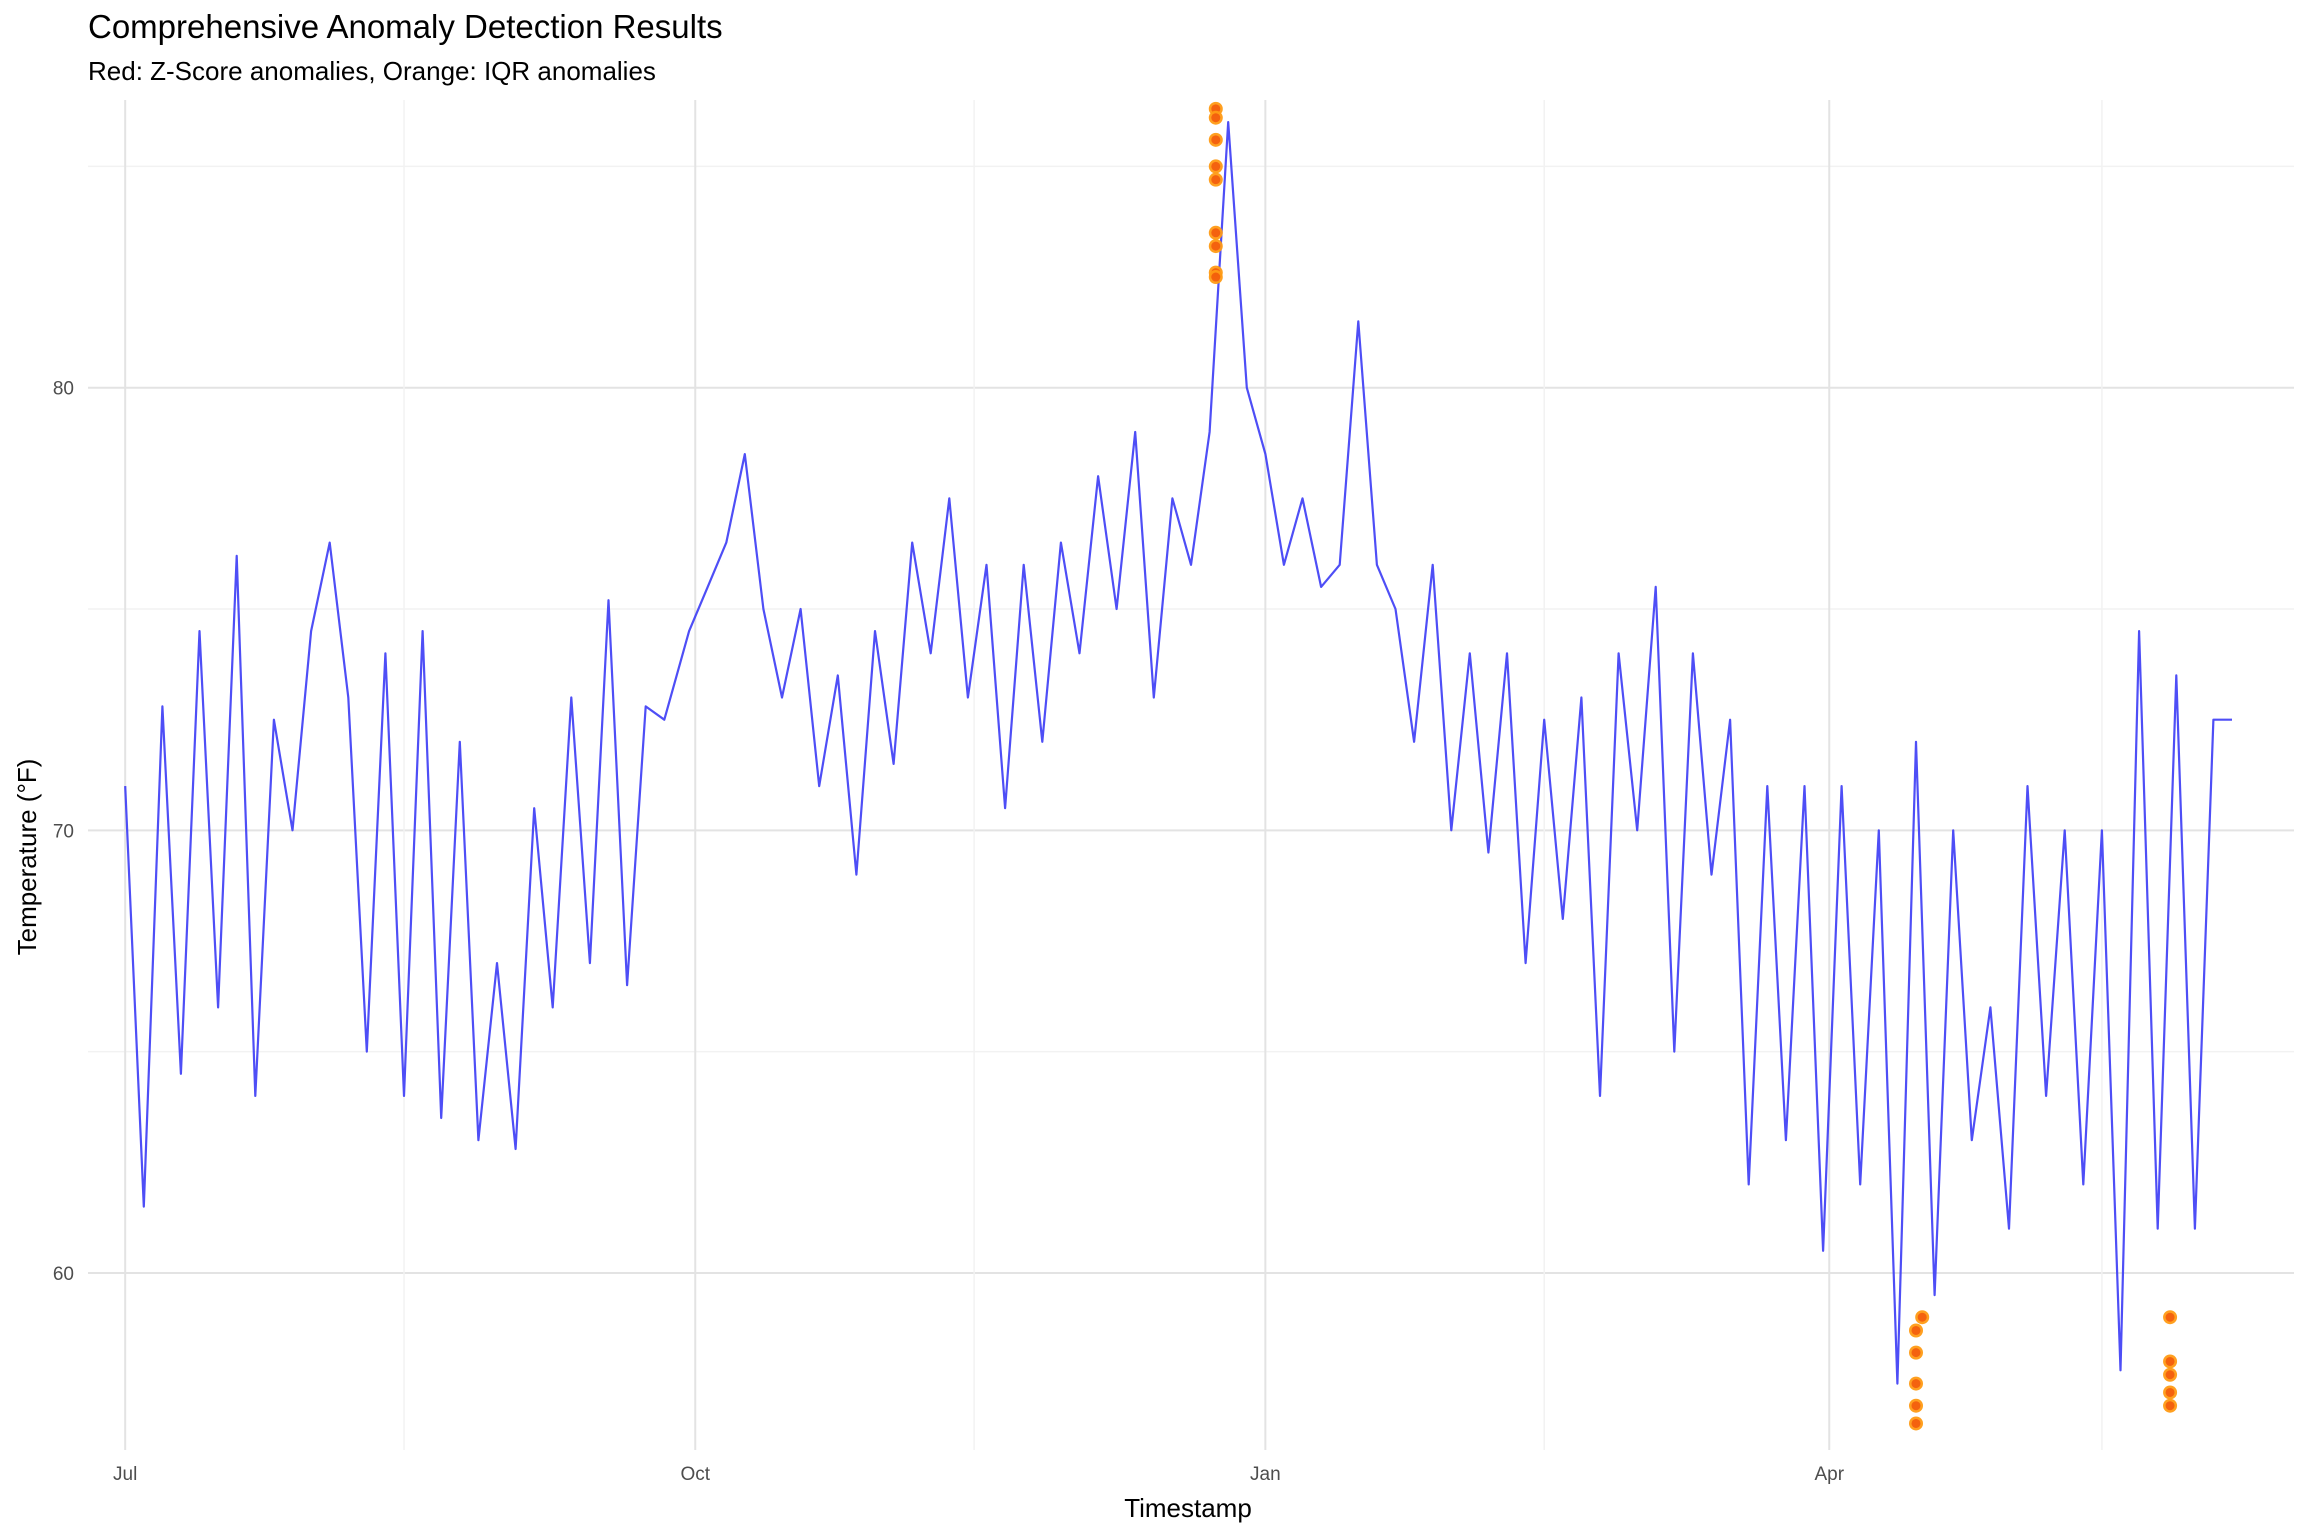 This screenshot has height=1536, width=2304. What do you see at coordinates (27, 857) in the screenshot?
I see `y-axis-title: Temperature (°F)` at bounding box center [27, 857].